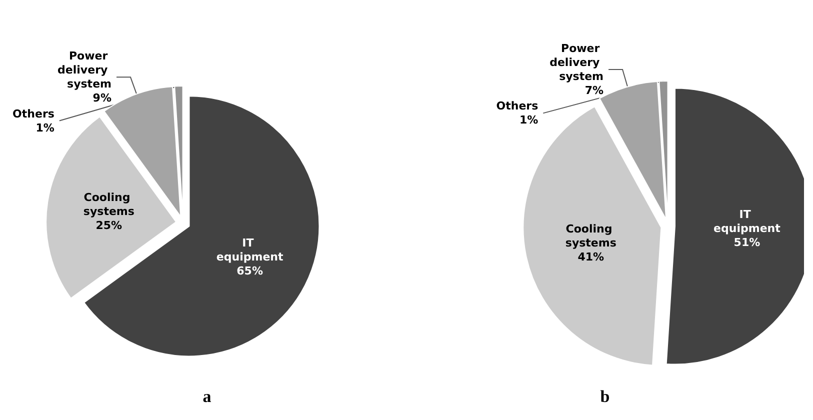 This screenshot has width=813, height=420. Describe the element at coordinates (605, 396) in the screenshot. I see `text: b` at that location.